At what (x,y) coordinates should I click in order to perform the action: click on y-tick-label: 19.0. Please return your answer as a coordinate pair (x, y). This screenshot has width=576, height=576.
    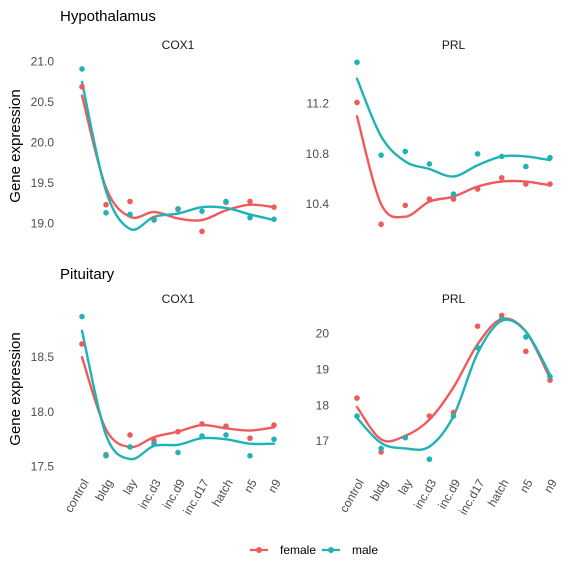
    Looking at the image, I should click on (43, 223).